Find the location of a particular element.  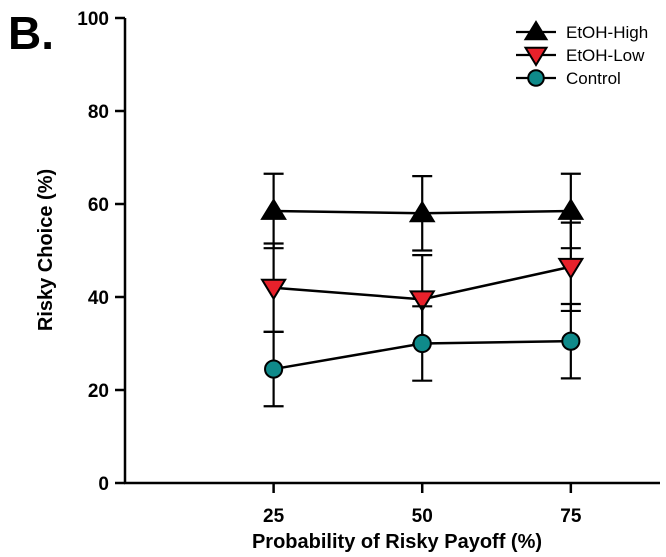

legend-label: EtOH-Low is located at coordinates (605, 55).